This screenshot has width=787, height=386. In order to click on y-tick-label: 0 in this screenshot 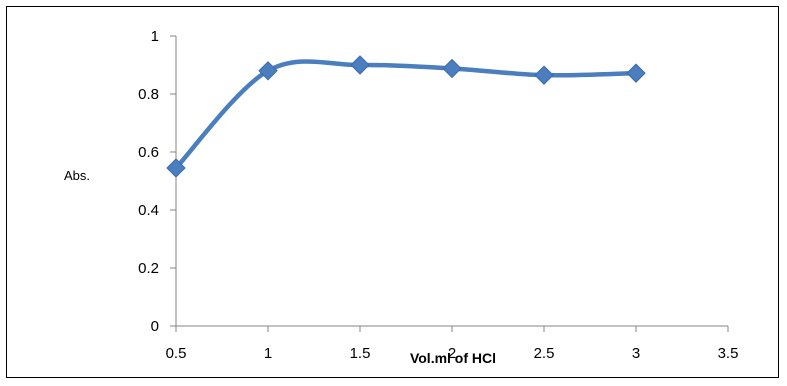, I will do `click(155, 326)`.